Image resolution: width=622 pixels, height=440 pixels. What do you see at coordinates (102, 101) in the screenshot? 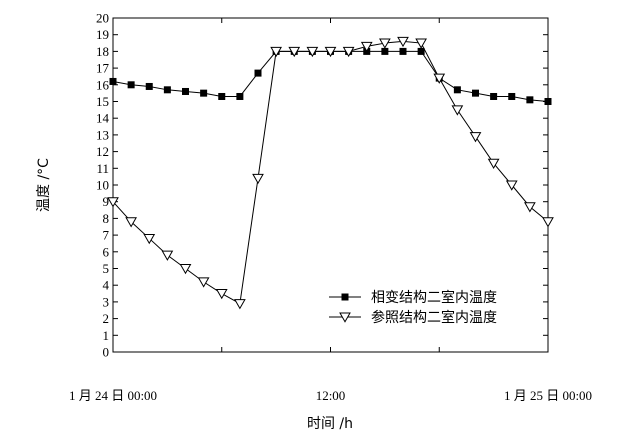
I see `y-tick-label: 15` at bounding box center [102, 101].